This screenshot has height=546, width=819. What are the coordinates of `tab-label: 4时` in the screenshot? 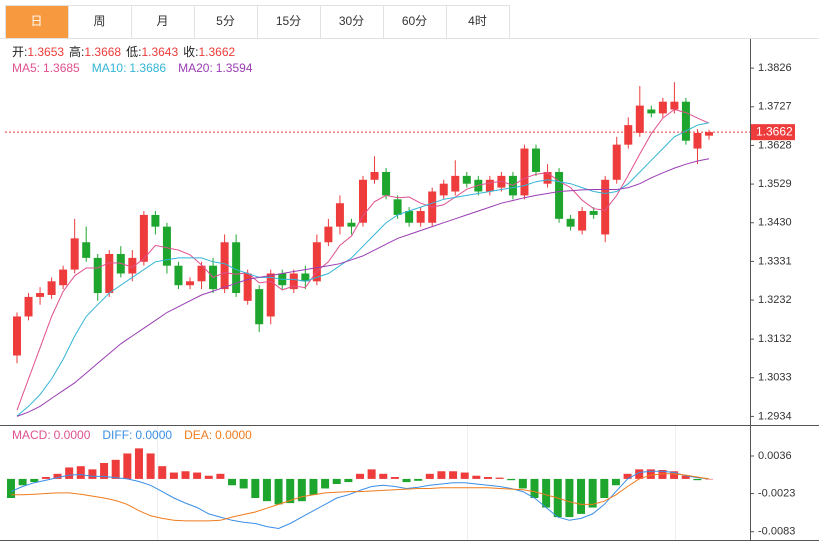 It's located at (477, 21).